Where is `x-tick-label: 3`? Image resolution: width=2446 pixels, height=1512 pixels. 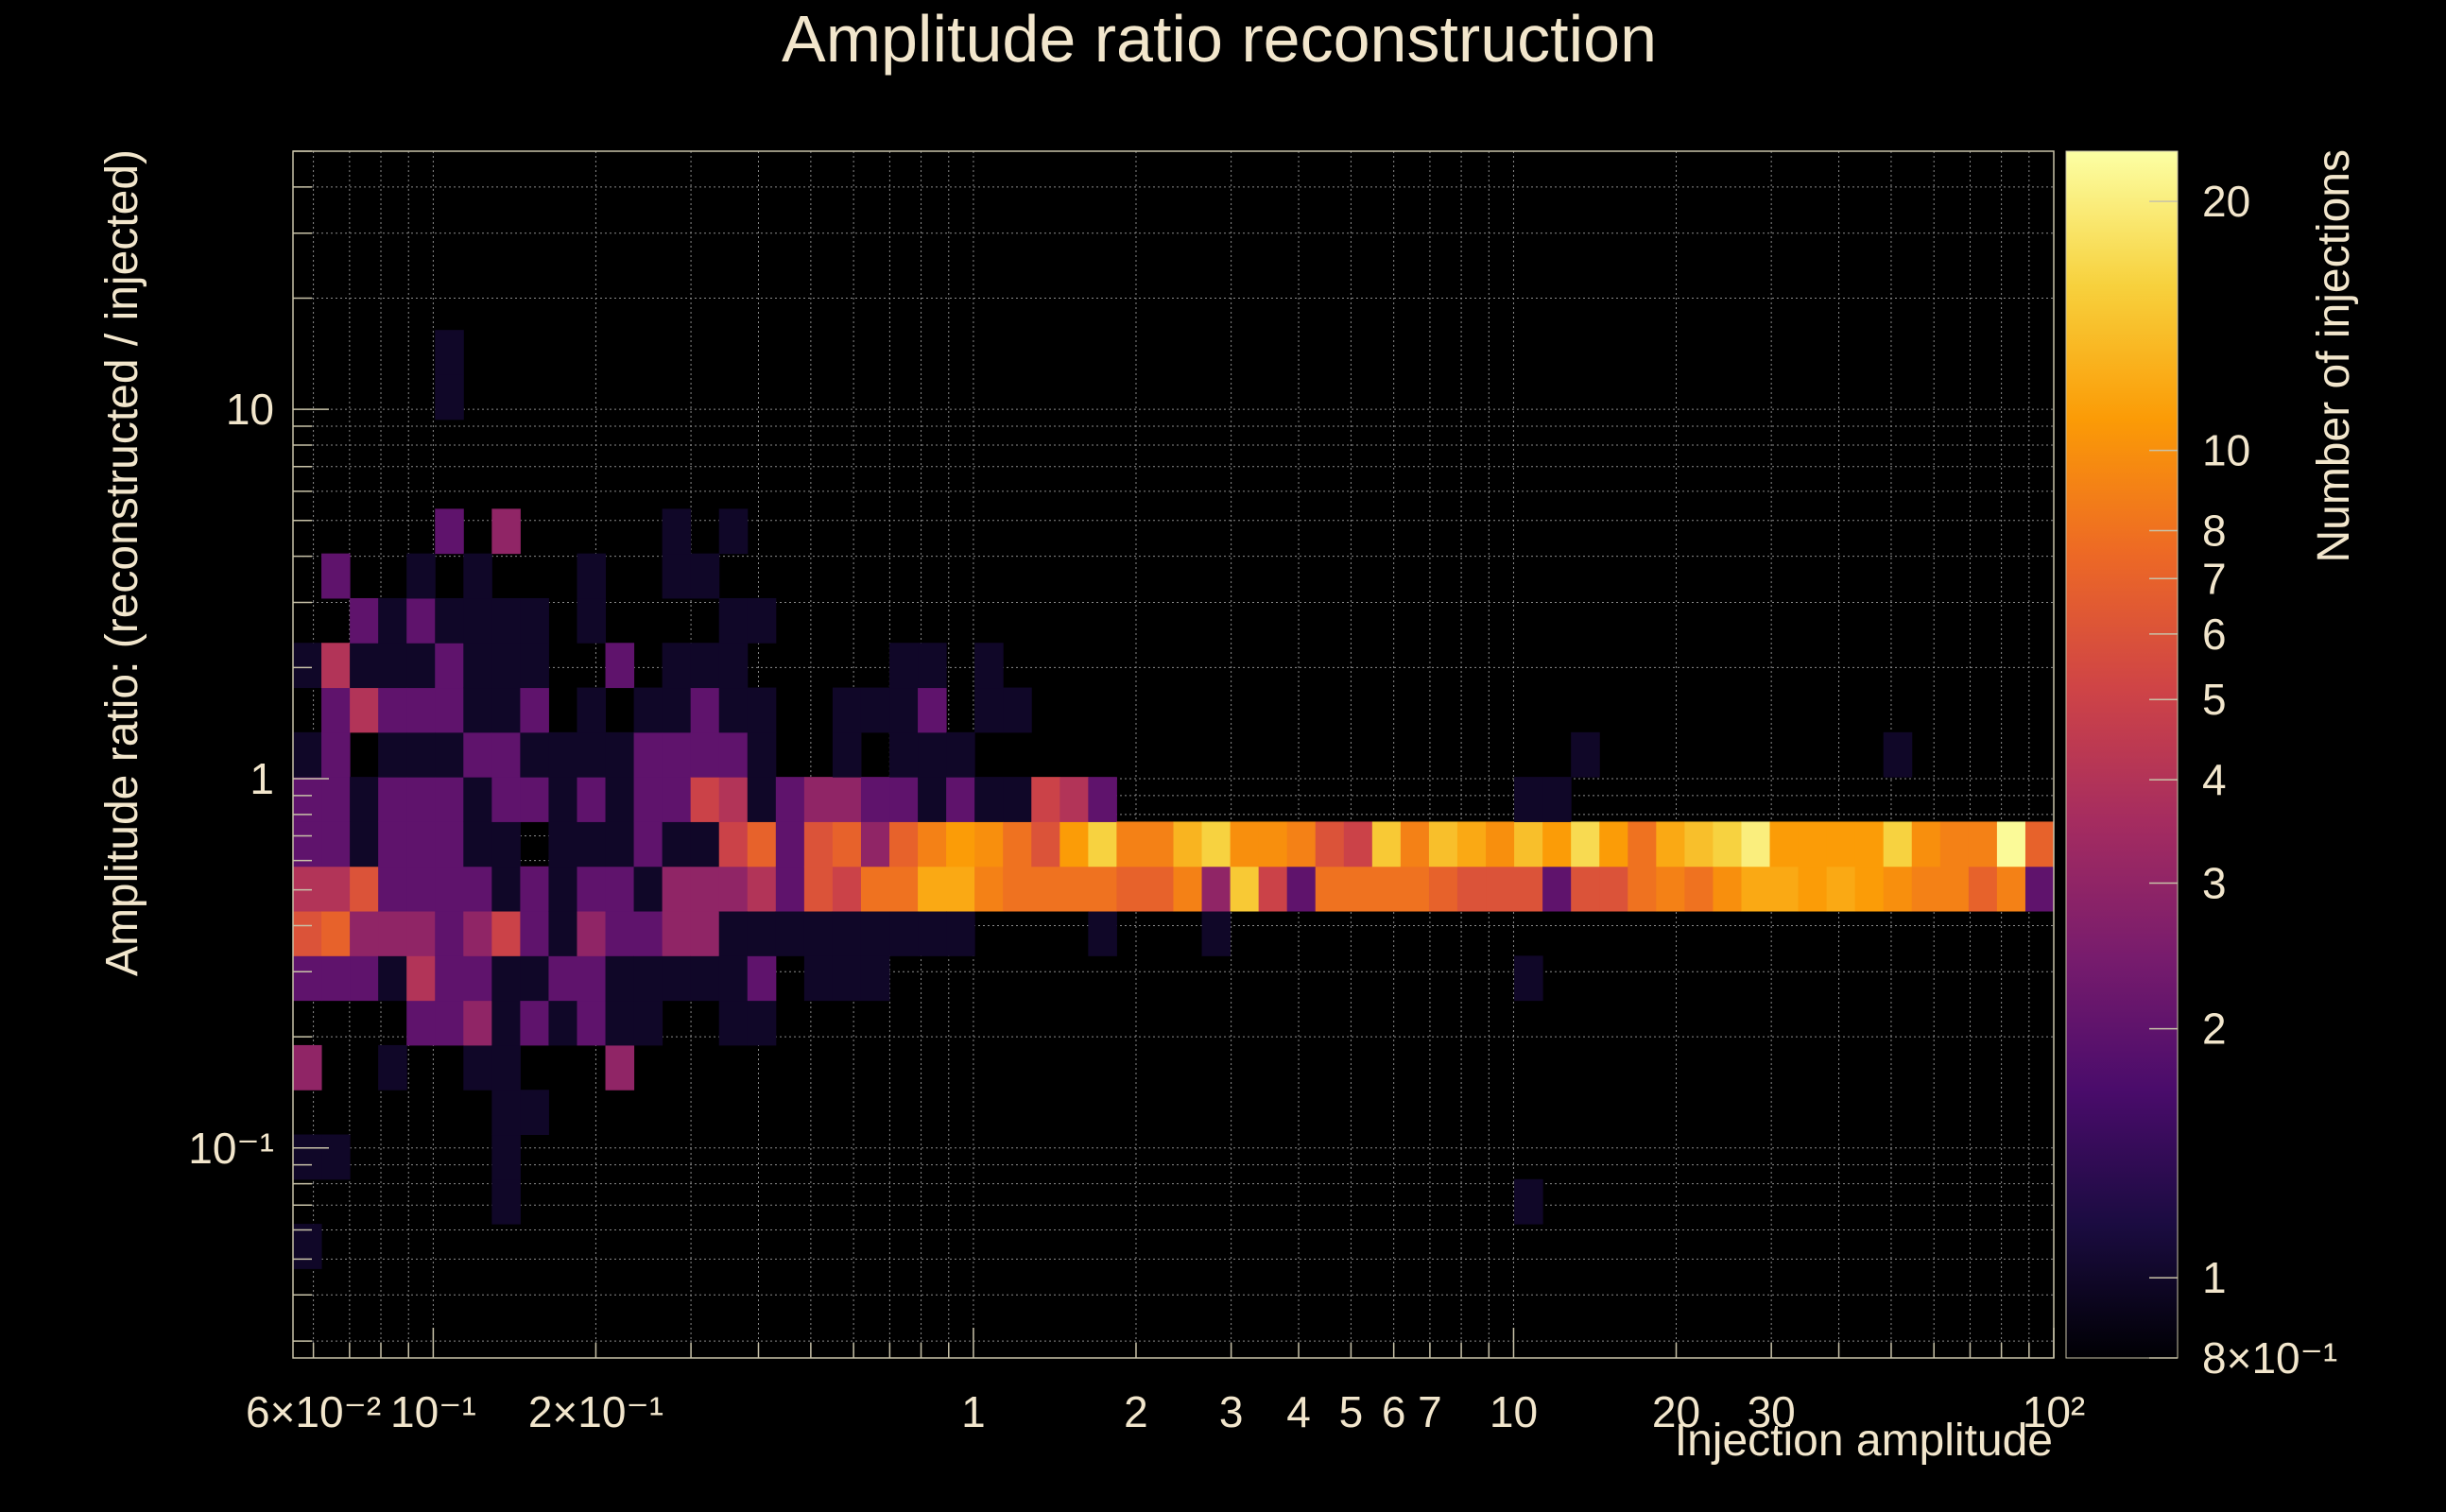 x-tick-label: 3 is located at coordinates (1232, 1411).